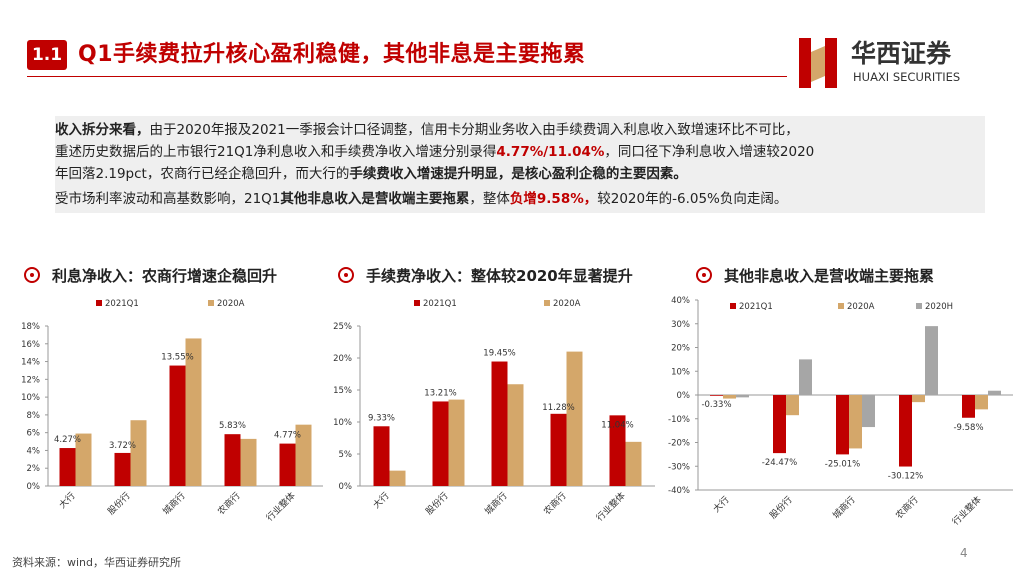 This screenshot has height=576, width=1024. What do you see at coordinates (692, 199) in the screenshot?
I see `summary-text: 较2020年的-6.05%负向走阔。` at bounding box center [692, 199].